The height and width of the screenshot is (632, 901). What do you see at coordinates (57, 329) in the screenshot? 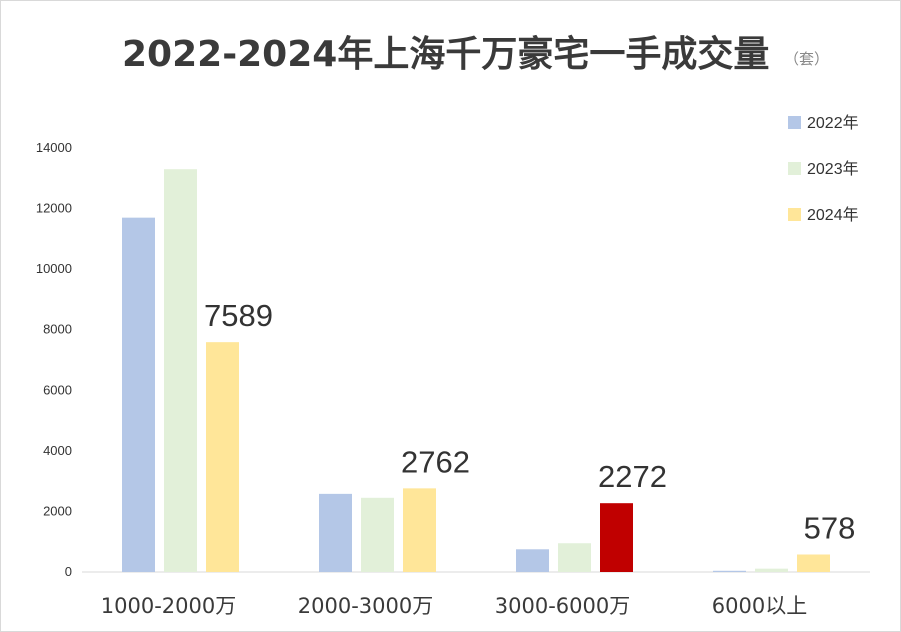
I see `y-tick-label: 8000` at bounding box center [57, 329].